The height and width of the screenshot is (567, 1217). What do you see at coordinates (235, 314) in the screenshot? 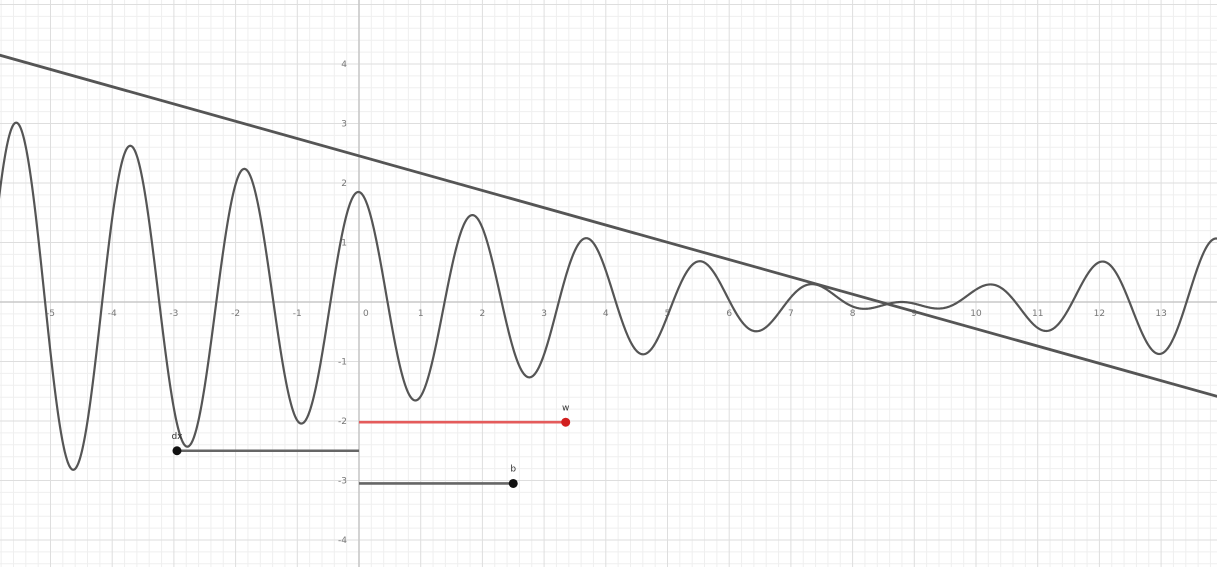
I see `x-tick-label: -2` at bounding box center [235, 314].